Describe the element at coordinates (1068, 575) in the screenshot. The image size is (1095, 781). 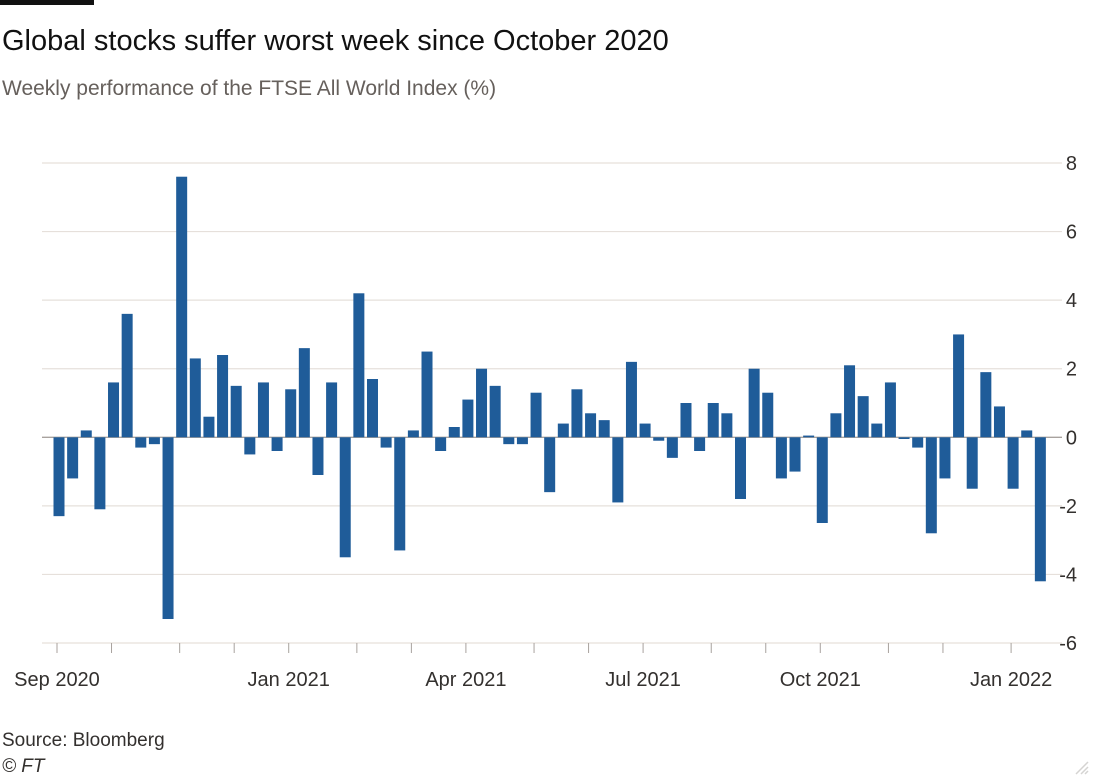
I see `y-tick-label: -4` at that location.